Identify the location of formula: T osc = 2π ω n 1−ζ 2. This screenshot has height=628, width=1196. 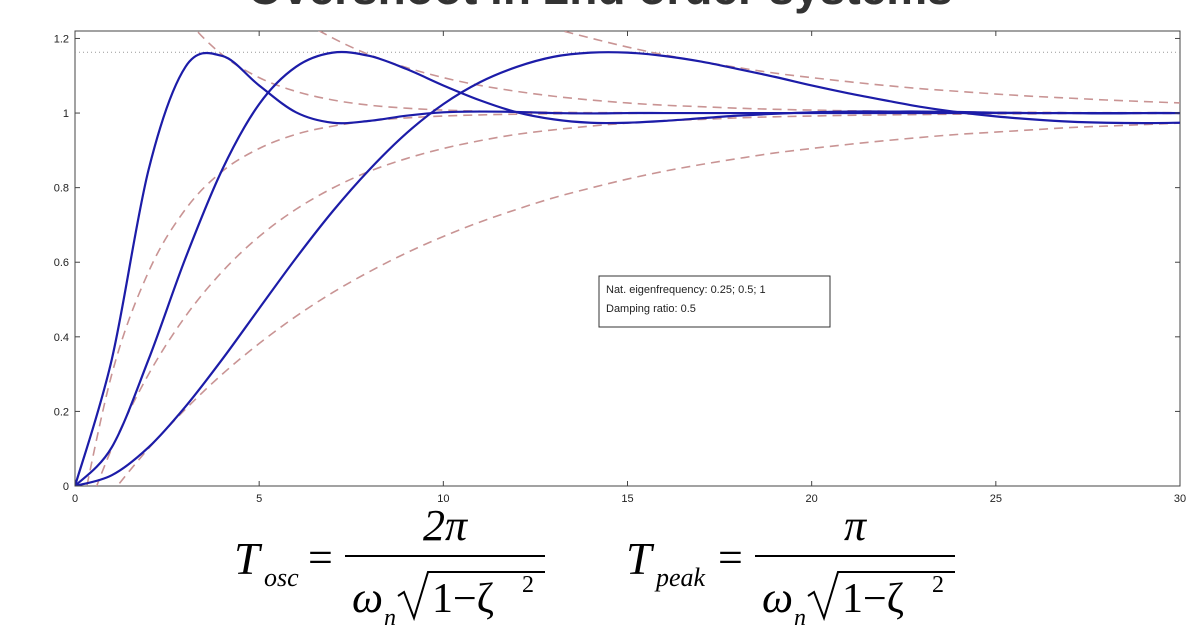
(389, 564).